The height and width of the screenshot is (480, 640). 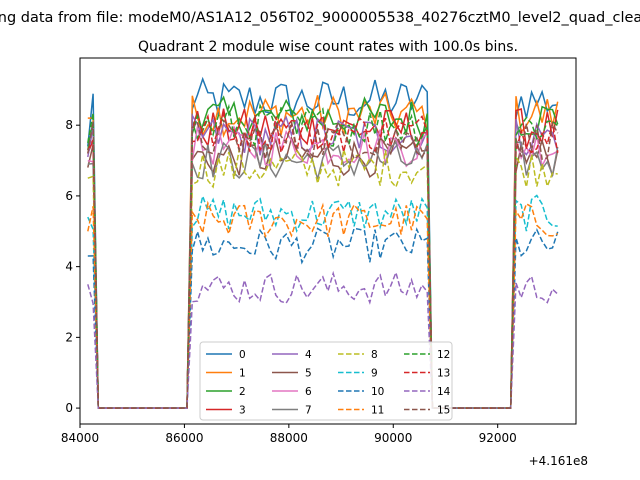 What do you see at coordinates (443, 411) in the screenshot?
I see `legend-label-15: 15` at bounding box center [443, 411].